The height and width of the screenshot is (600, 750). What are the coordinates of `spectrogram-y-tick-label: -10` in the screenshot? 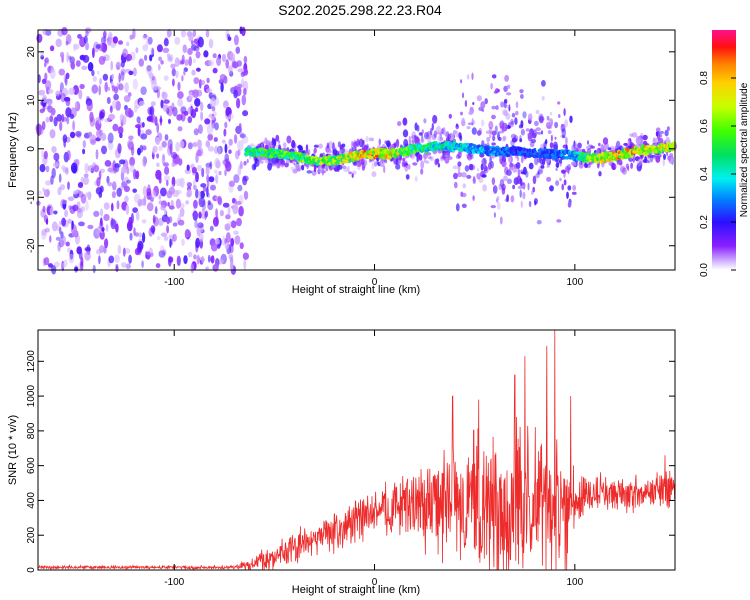 It's located at (31, 197).